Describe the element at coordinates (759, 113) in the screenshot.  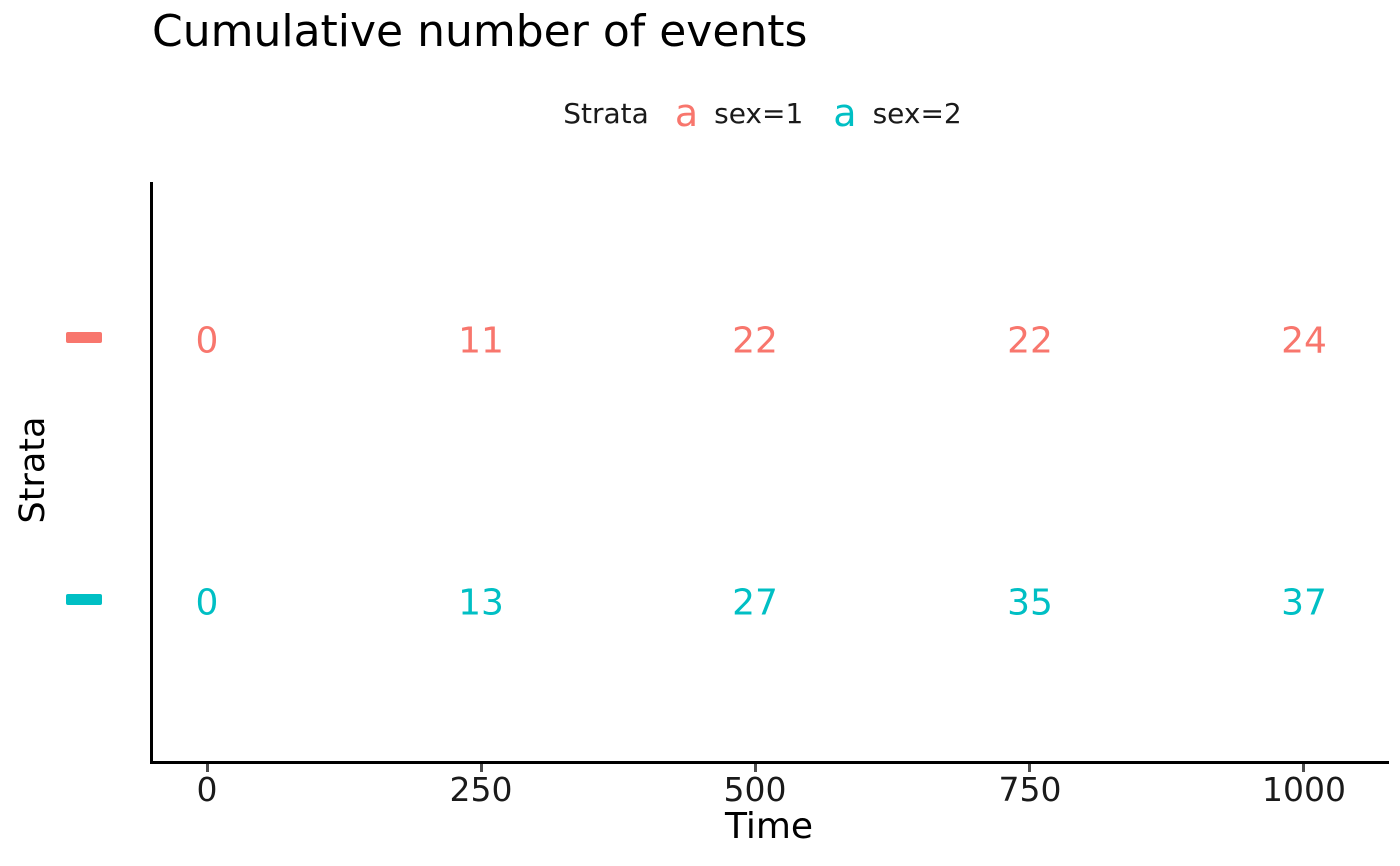
I see `legend-label-sex1: sex=1` at that location.